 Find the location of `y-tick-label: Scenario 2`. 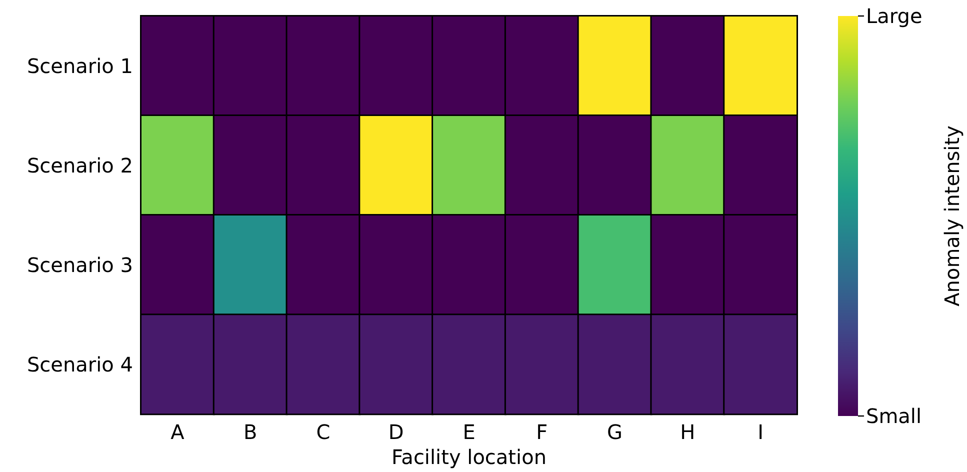

y-tick-label: Scenario 2 is located at coordinates (79, 165).